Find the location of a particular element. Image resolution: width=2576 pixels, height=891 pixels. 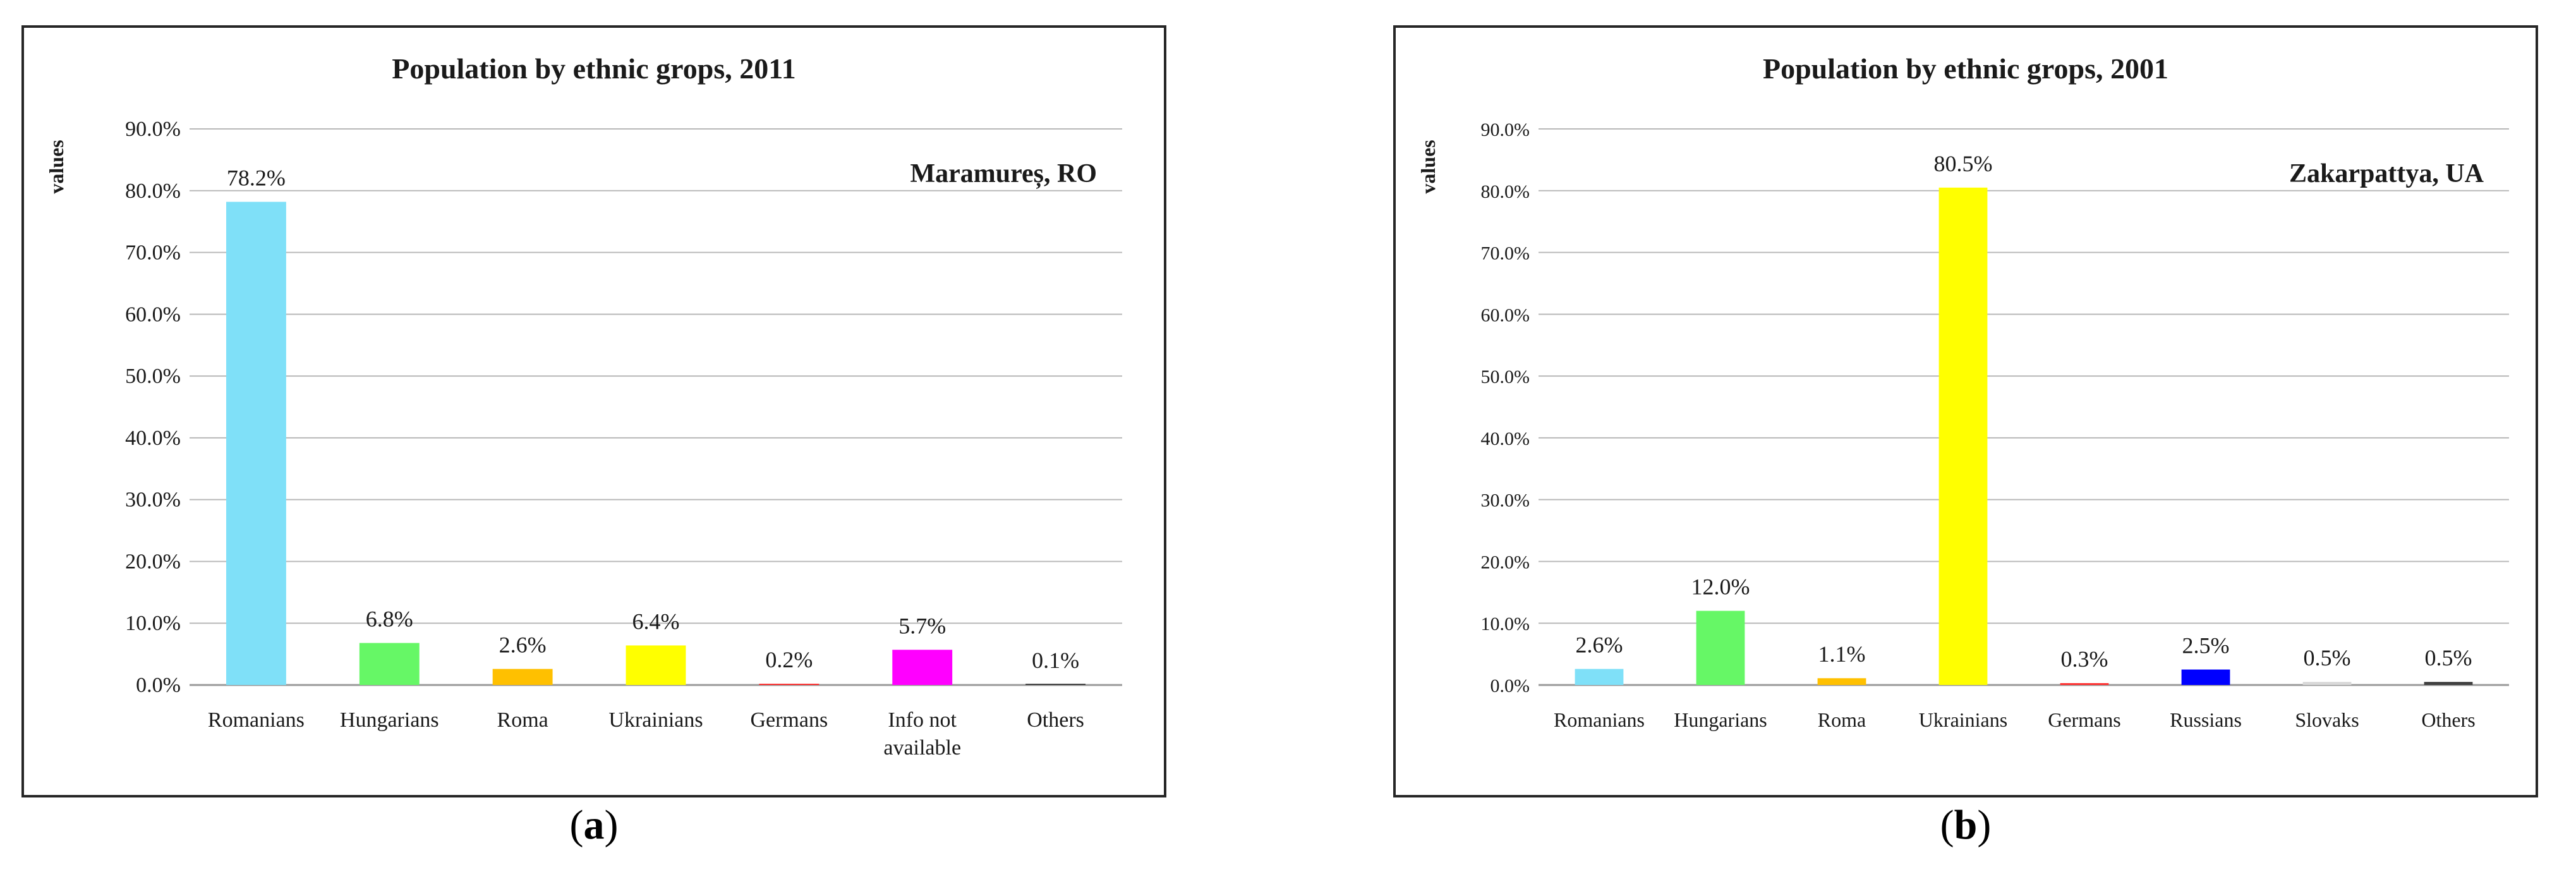

caption-b-letter: b is located at coordinates (1966, 825).